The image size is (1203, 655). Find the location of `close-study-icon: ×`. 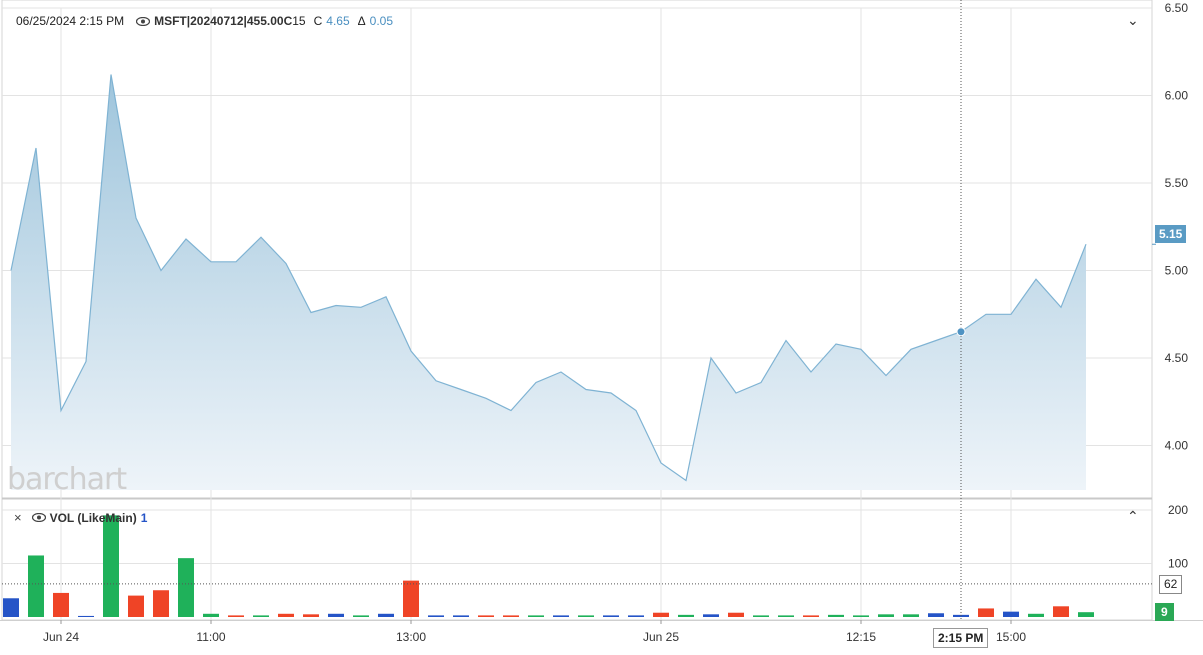

close-study-icon: × is located at coordinates (18, 517).